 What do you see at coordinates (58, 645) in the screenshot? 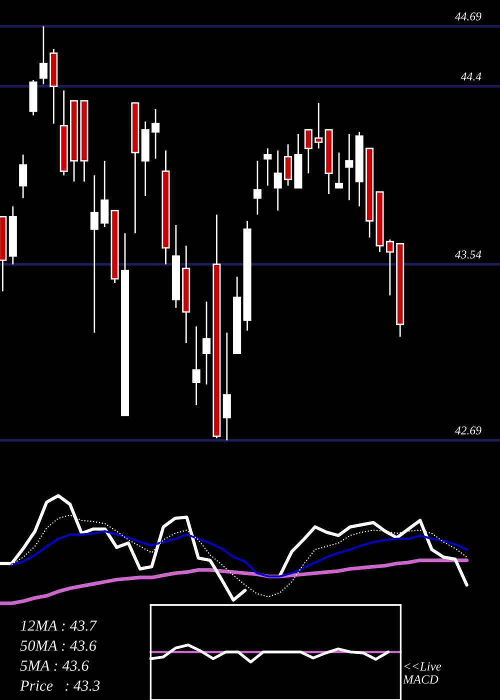
I see `text: 50MA : 43.6` at bounding box center [58, 645].